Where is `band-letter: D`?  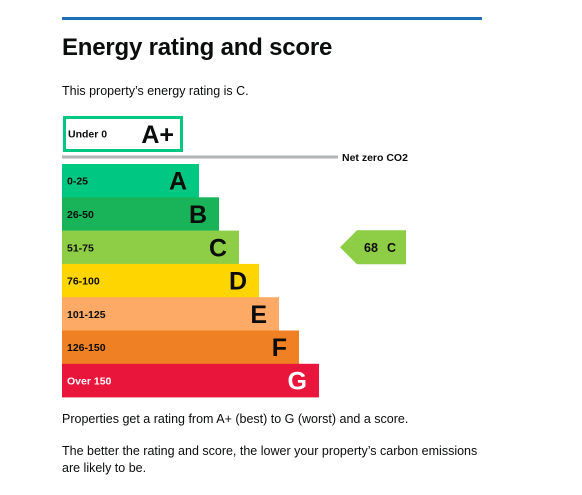
band-letter: D is located at coordinates (238, 282).